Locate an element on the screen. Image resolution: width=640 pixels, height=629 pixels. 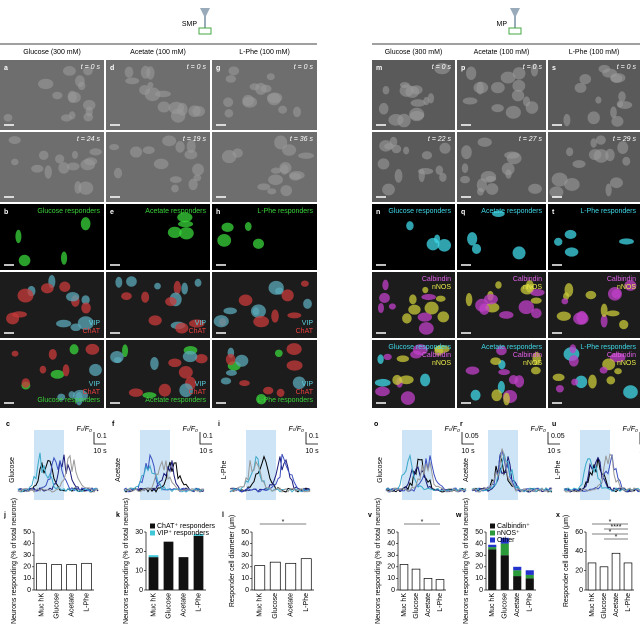
responders-label: Acetate responders is located at coordinates (511, 211).